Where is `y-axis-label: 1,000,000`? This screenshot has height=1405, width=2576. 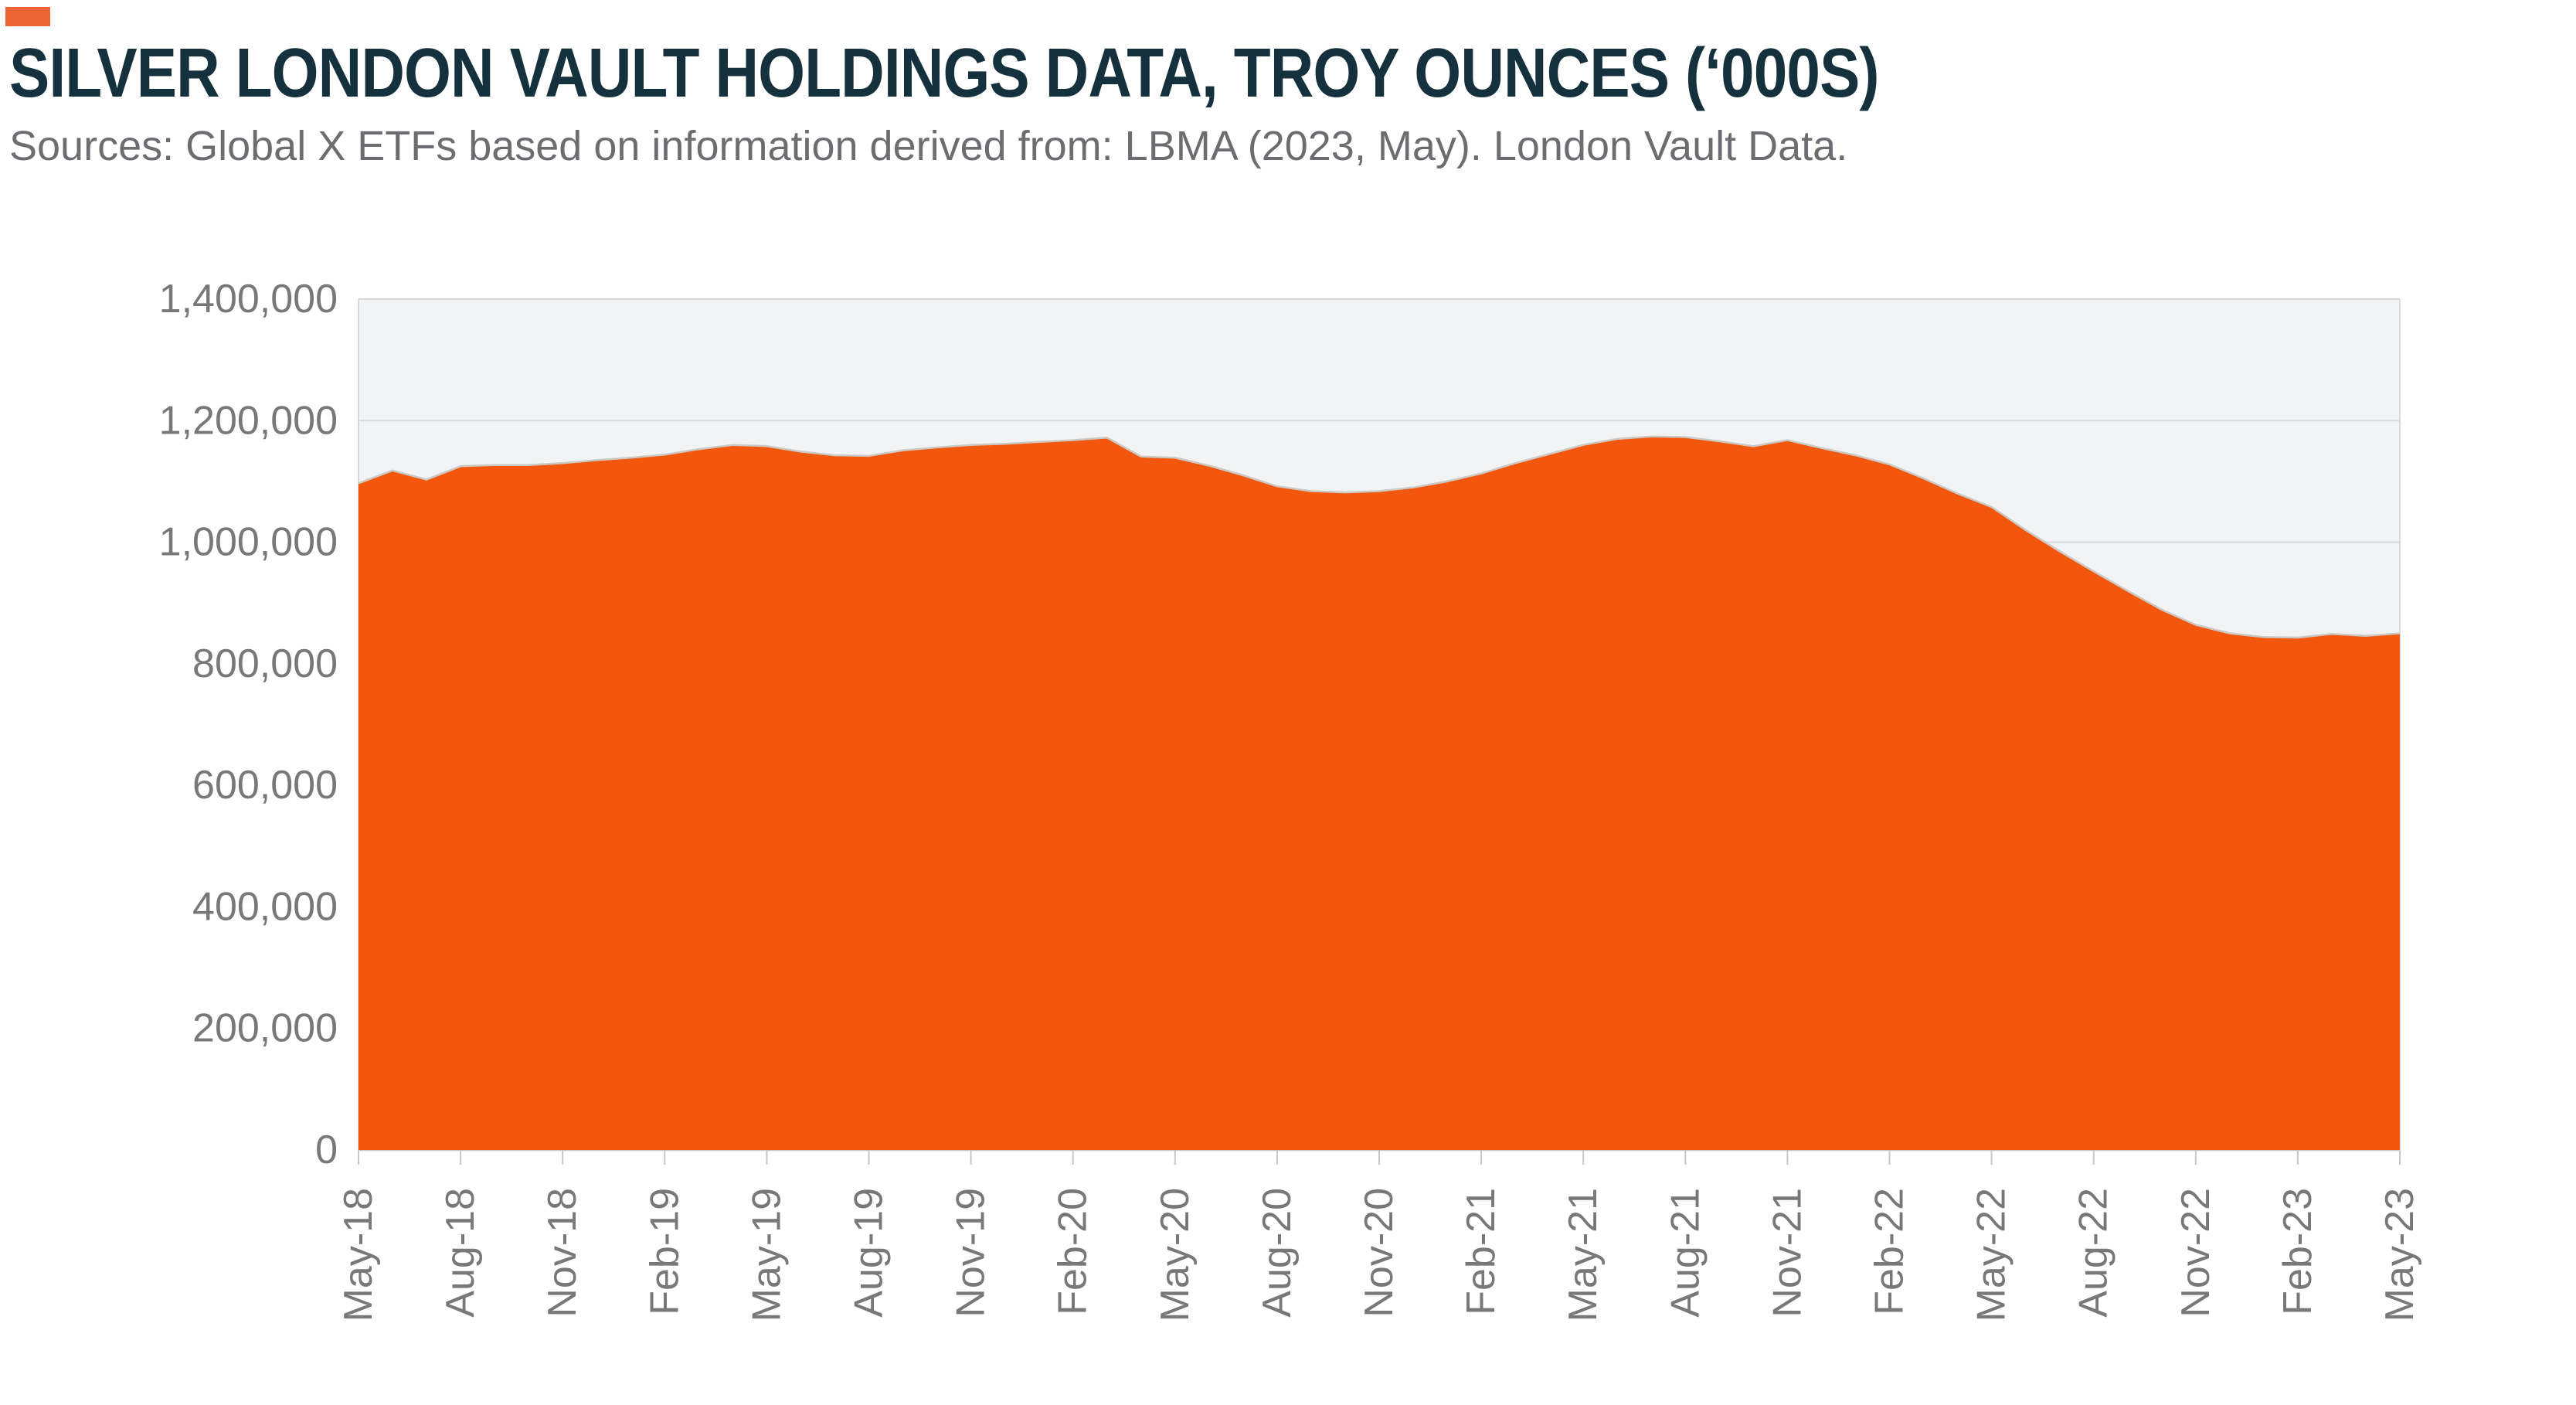
y-axis-label: 1,000,000 is located at coordinates (248, 542).